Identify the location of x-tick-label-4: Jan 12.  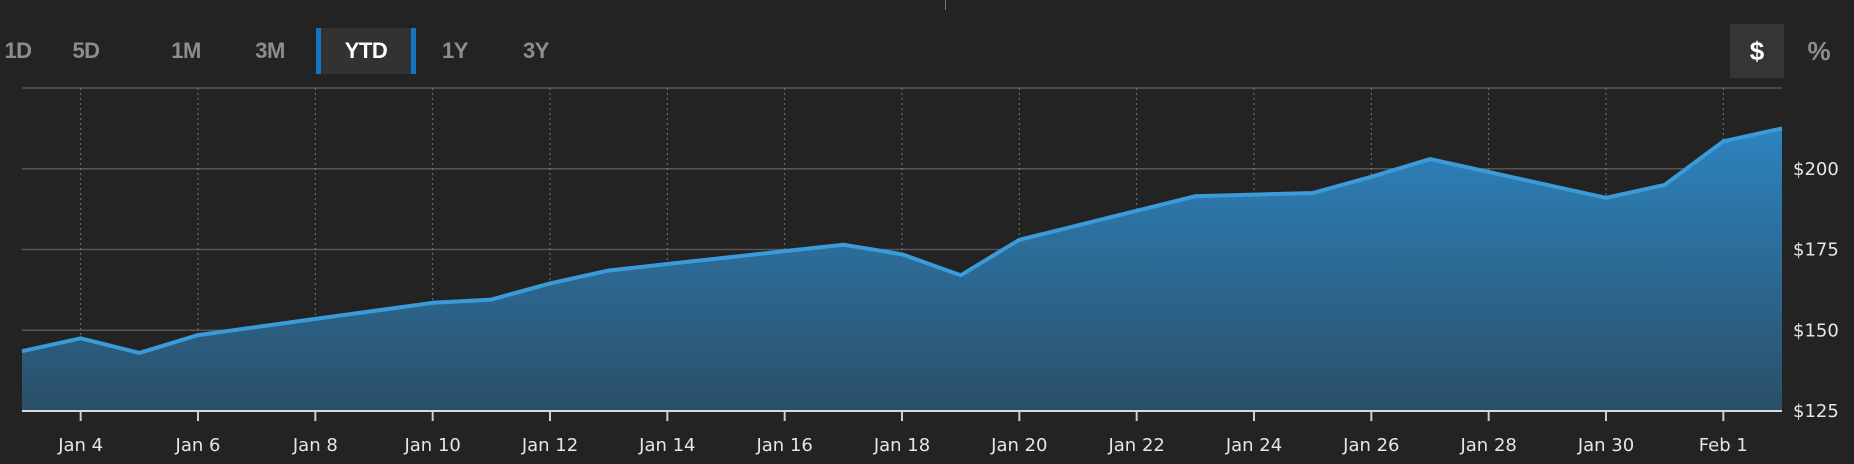
(549, 445).